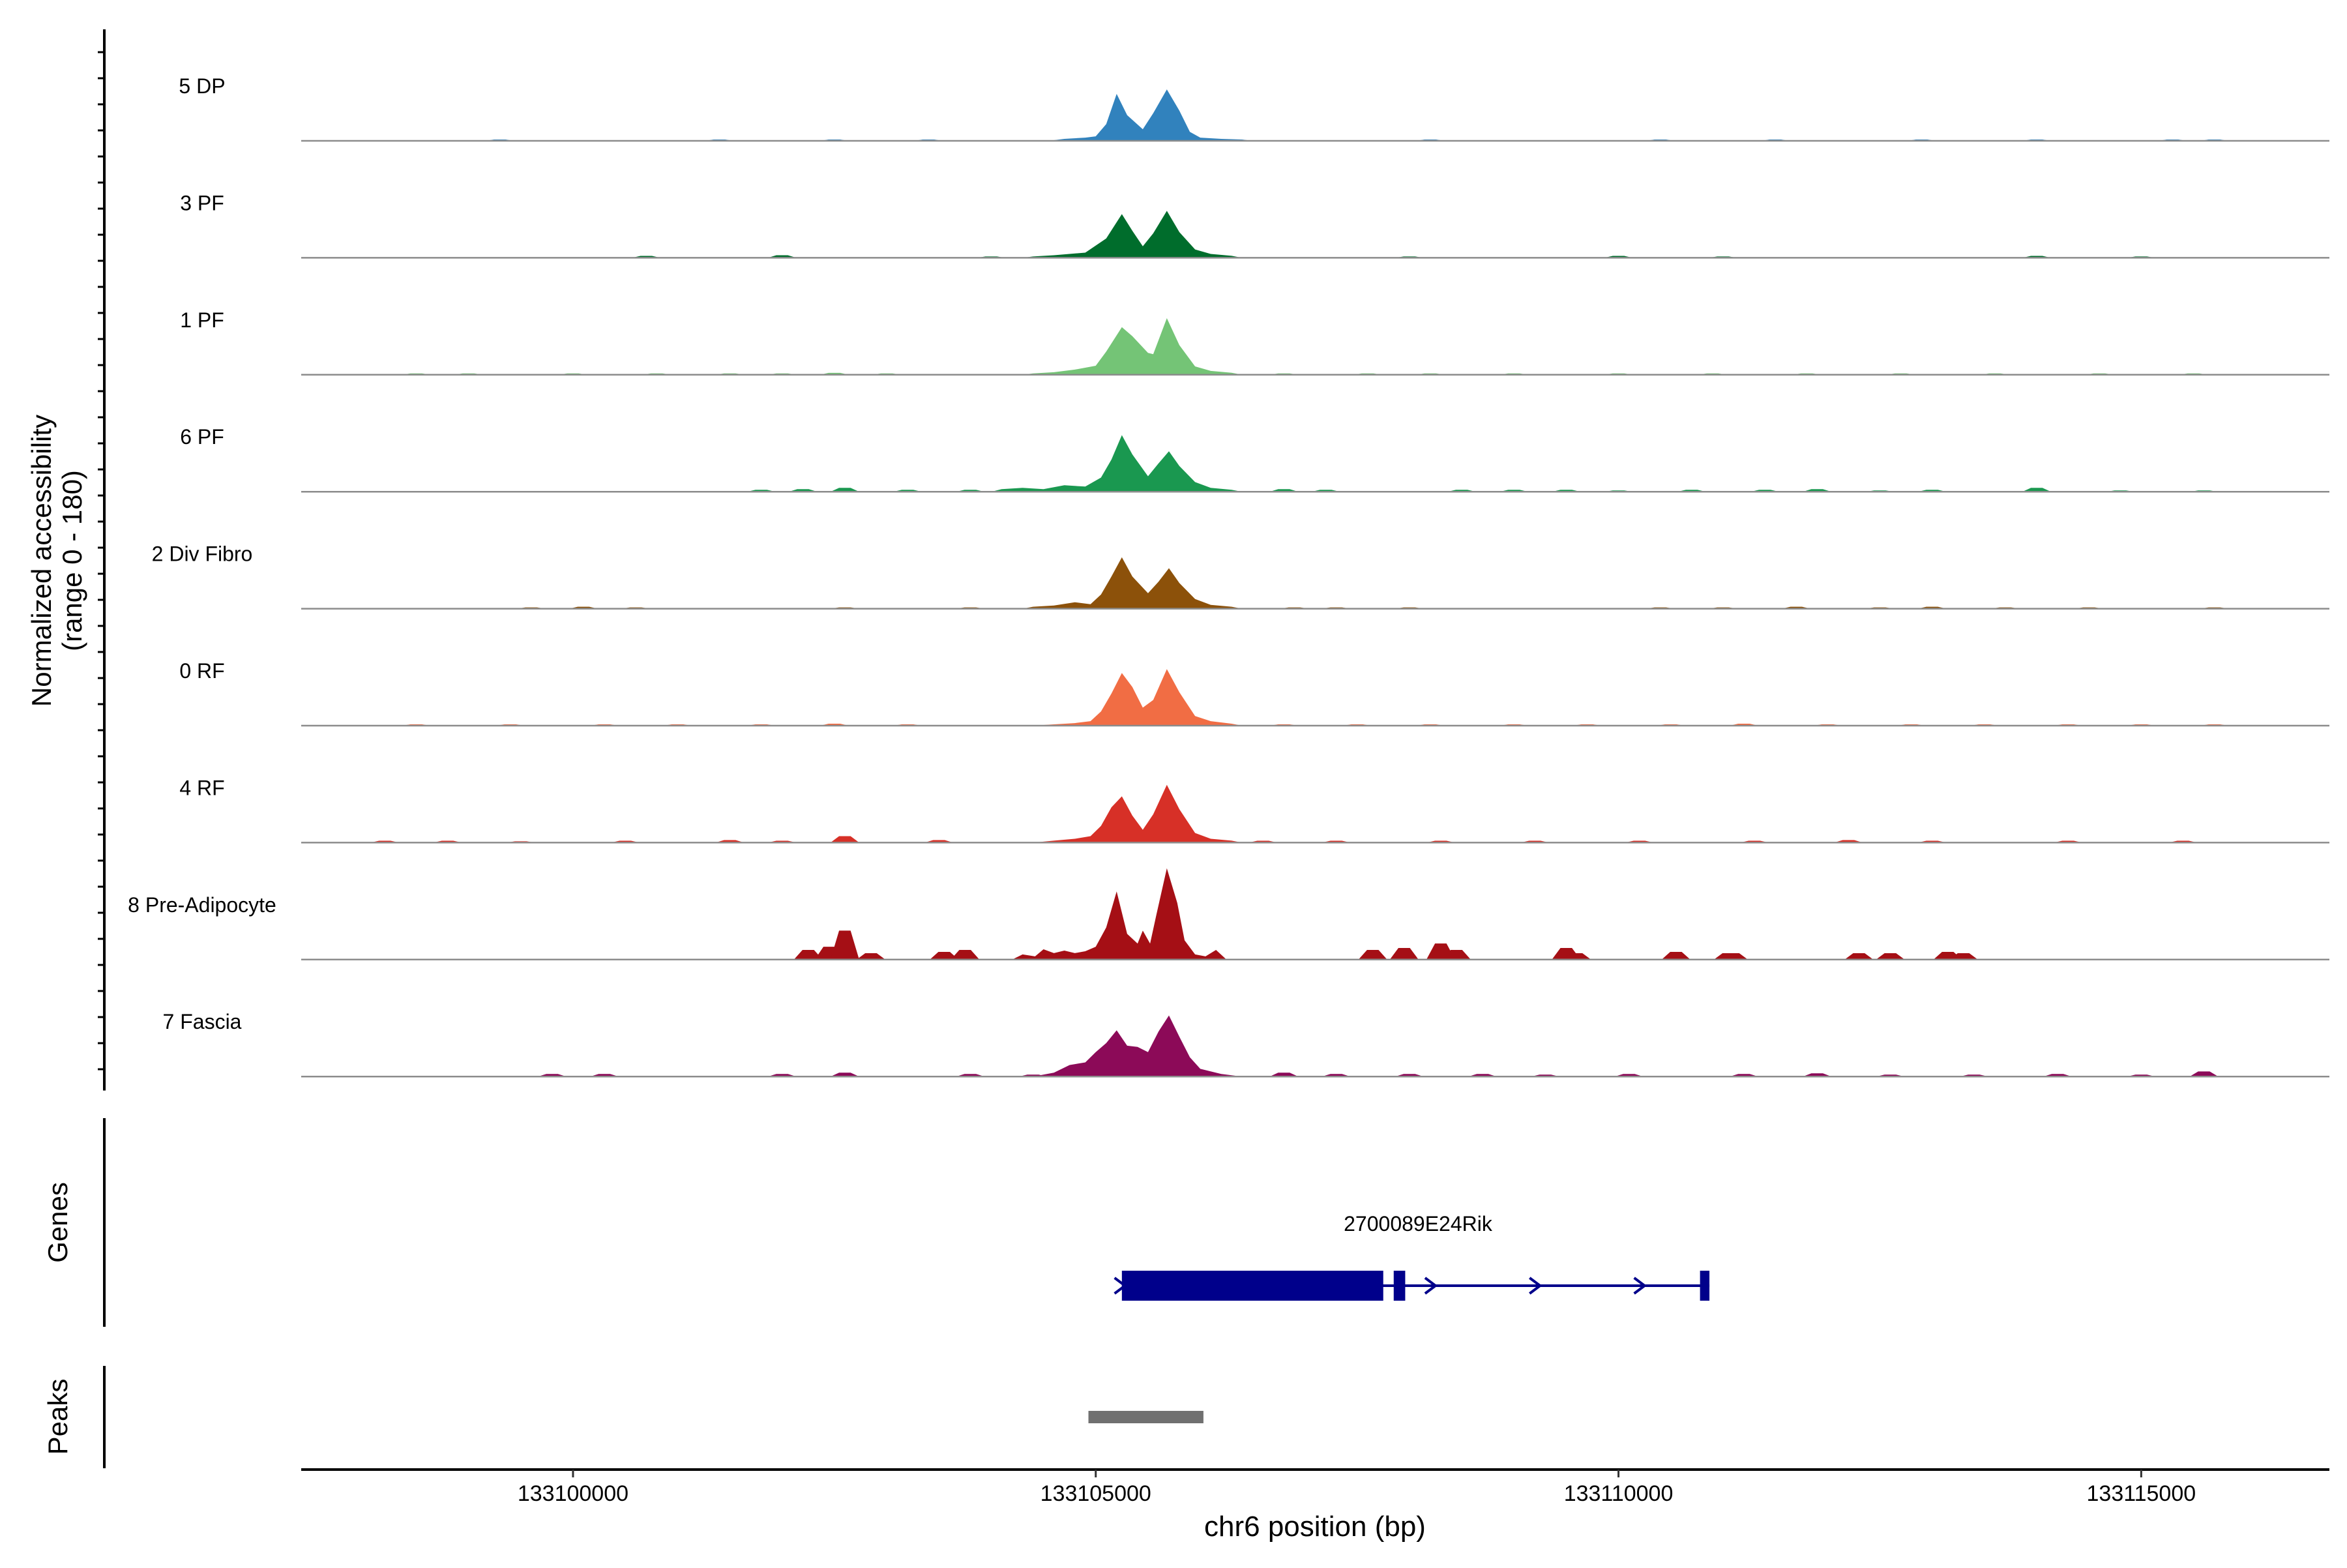  Describe the element at coordinates (1315, 464) in the screenshot. I see `coverage-area-6-pf` at that location.